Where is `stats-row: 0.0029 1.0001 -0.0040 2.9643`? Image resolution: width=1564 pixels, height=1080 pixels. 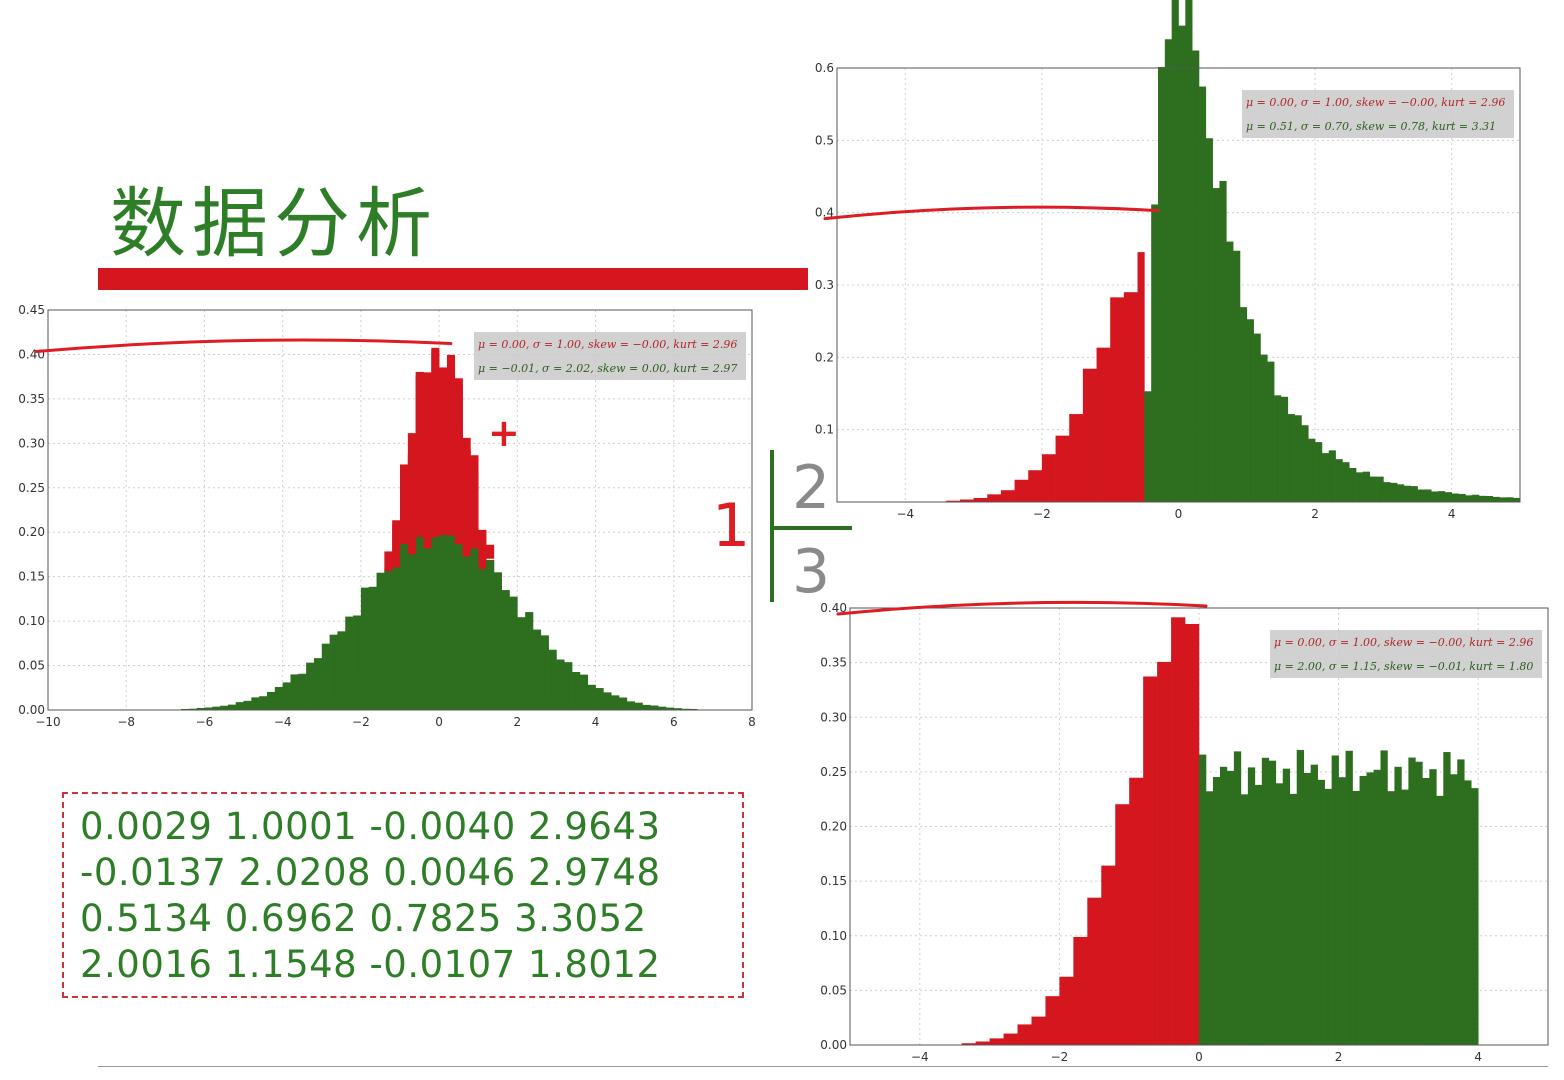 stats-row: 0.0029 1.0001 -0.0040 2.9643 is located at coordinates (370, 826).